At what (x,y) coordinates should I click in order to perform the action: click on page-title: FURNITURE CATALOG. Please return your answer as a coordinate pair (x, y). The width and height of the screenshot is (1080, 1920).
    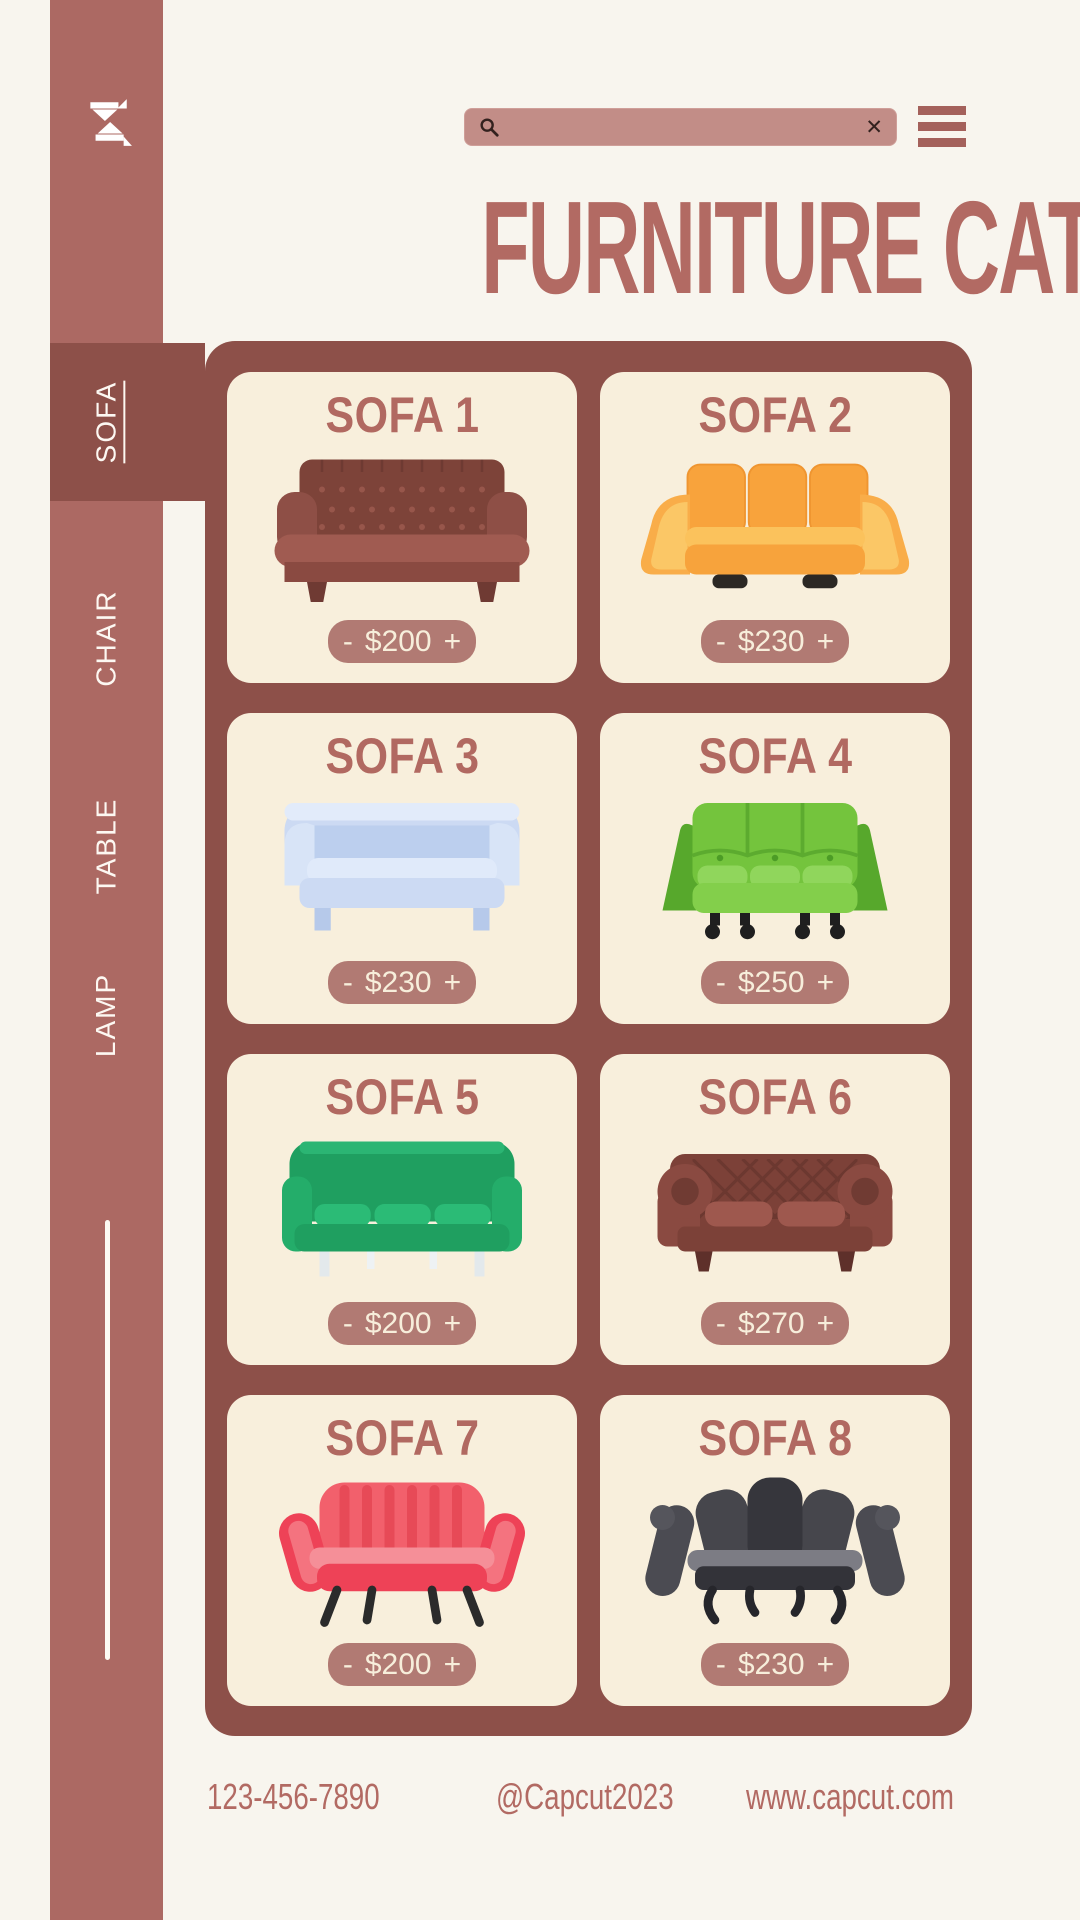
    Looking at the image, I should click on (780, 247).